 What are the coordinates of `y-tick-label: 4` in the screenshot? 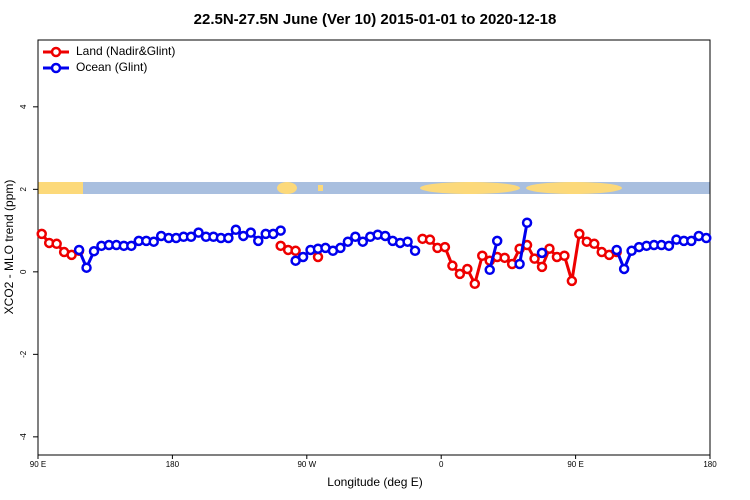 It's located at (23, 106).